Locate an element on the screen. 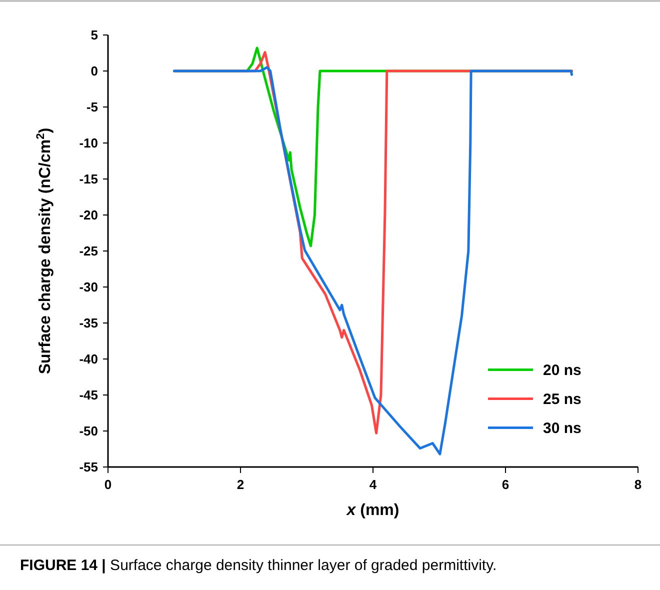 The image size is (660, 590). y-tick-label: -40 is located at coordinates (88, 359).